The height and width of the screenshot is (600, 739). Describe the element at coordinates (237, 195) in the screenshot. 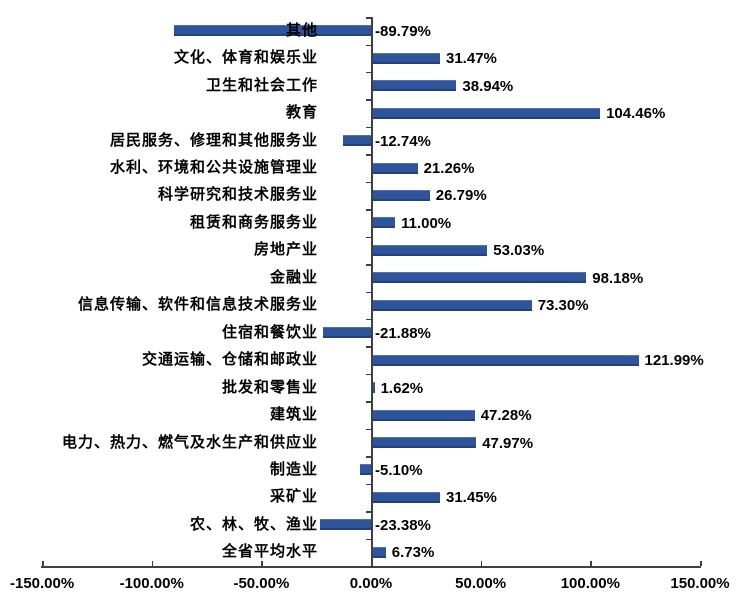

I see `category-label: 科学研究和技术服务业` at that location.